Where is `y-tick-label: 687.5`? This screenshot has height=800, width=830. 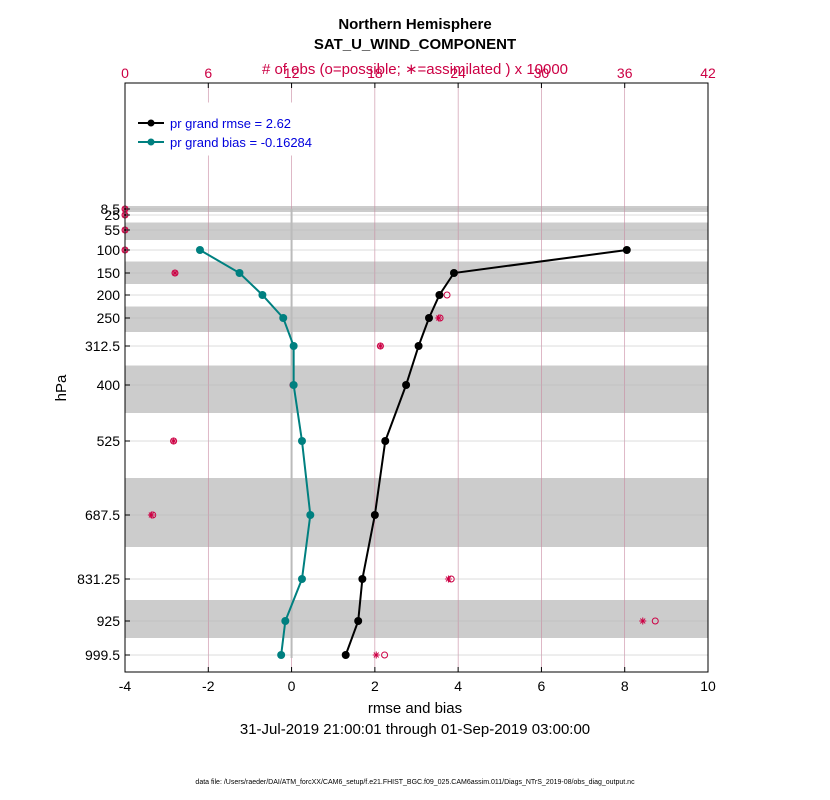
y-tick-label: 687.5 is located at coordinates (102, 515).